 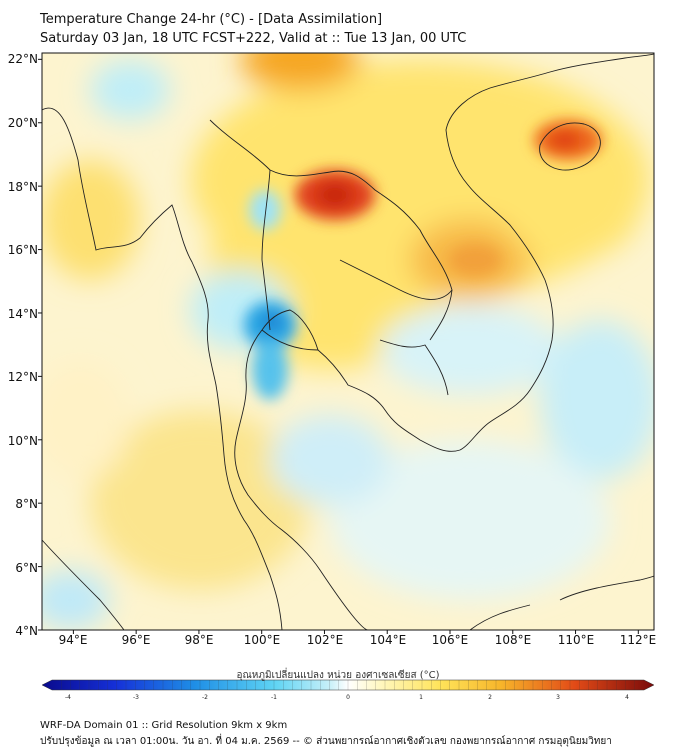 I want to click on lon-label: 104°E, so click(x=388, y=640).